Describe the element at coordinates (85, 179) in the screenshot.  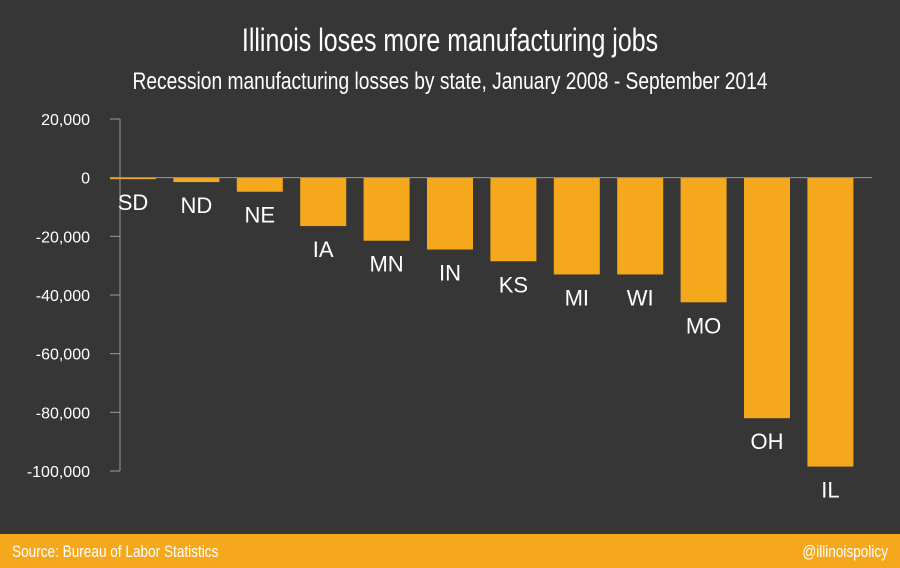
I see `y-tick-label: 0` at that location.